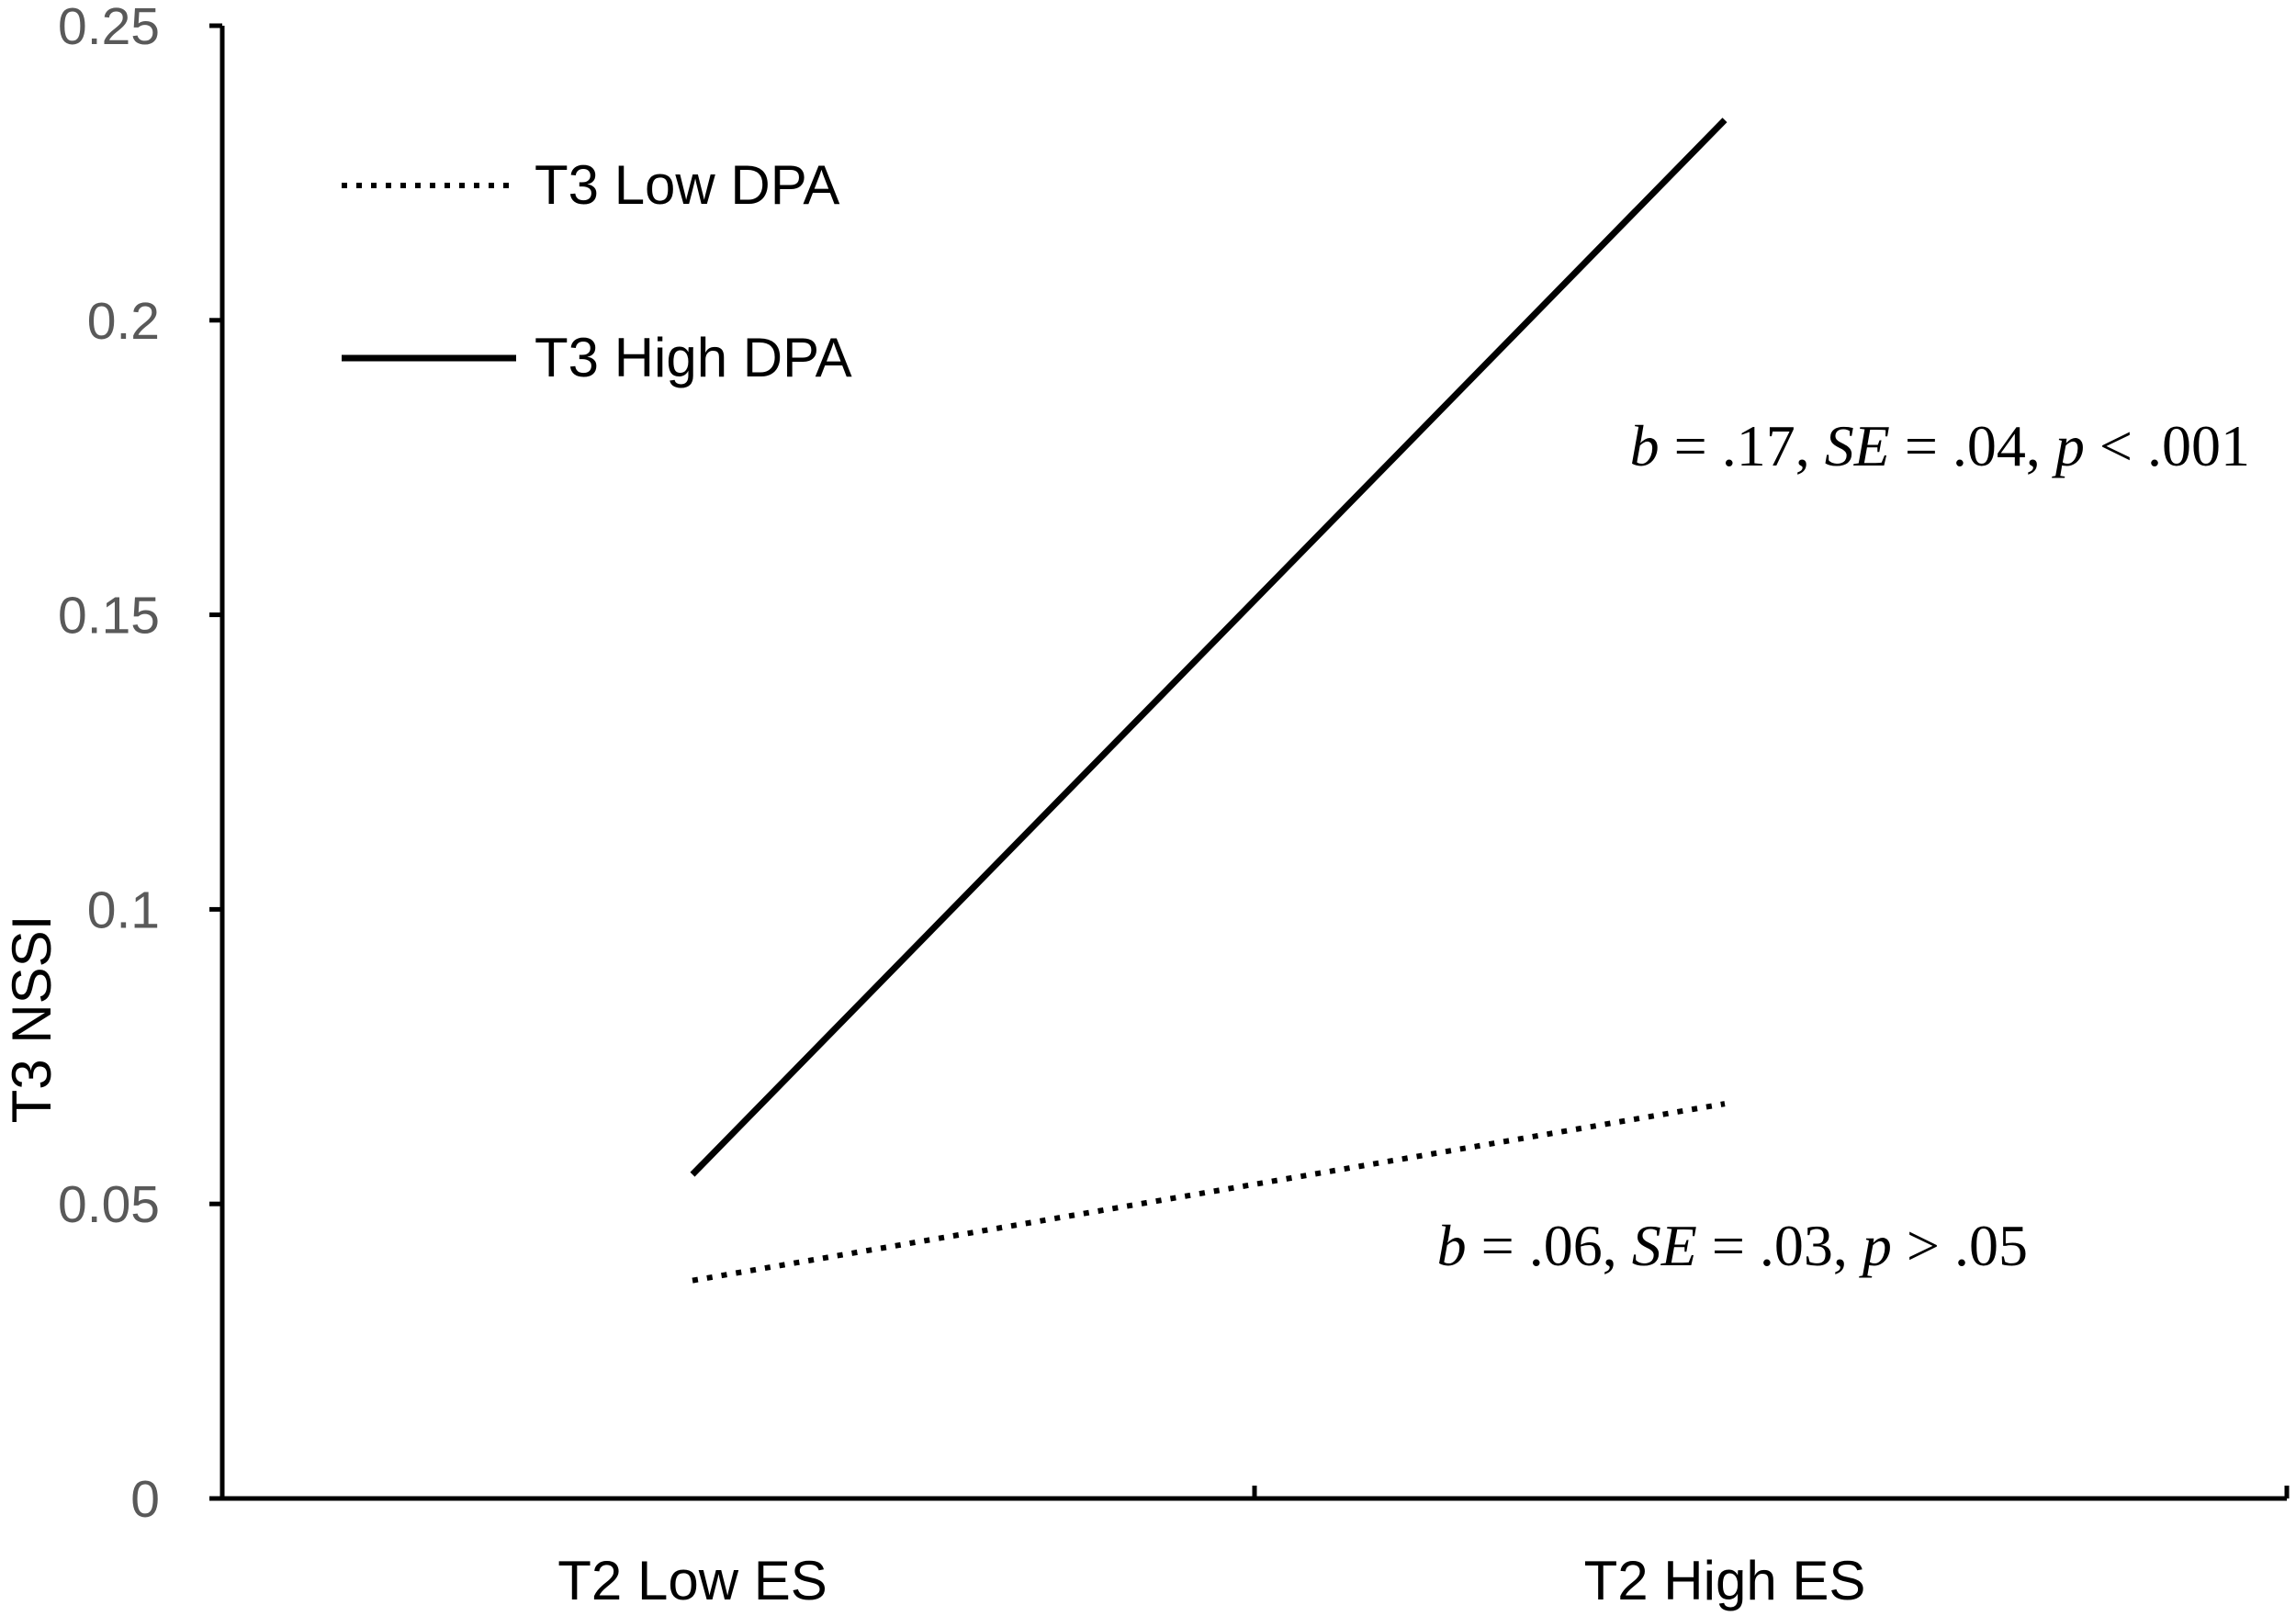 Image resolution: width=2296 pixels, height=1616 pixels. I want to click on legend: T3 Low DPA T3 High DPA, so click(597, 271).